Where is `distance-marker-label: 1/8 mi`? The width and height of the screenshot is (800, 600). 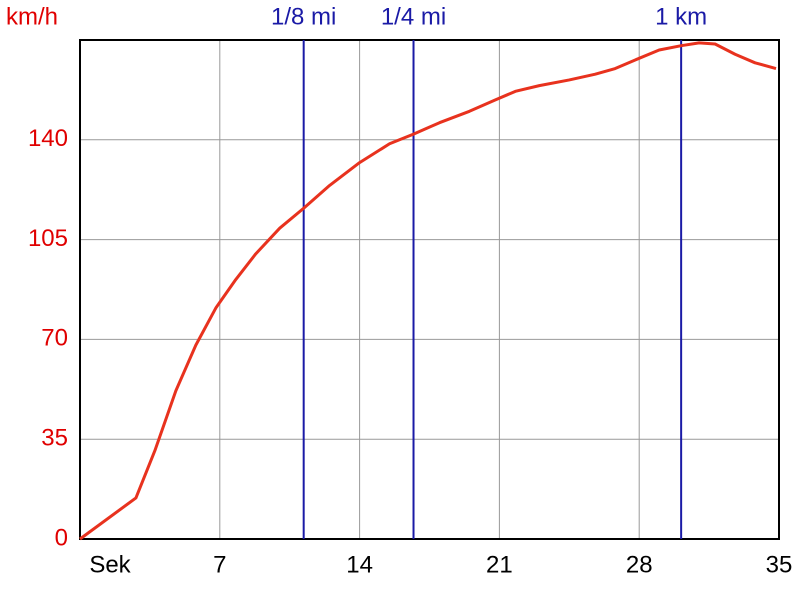 distance-marker-label: 1/8 mi is located at coordinates (303, 16).